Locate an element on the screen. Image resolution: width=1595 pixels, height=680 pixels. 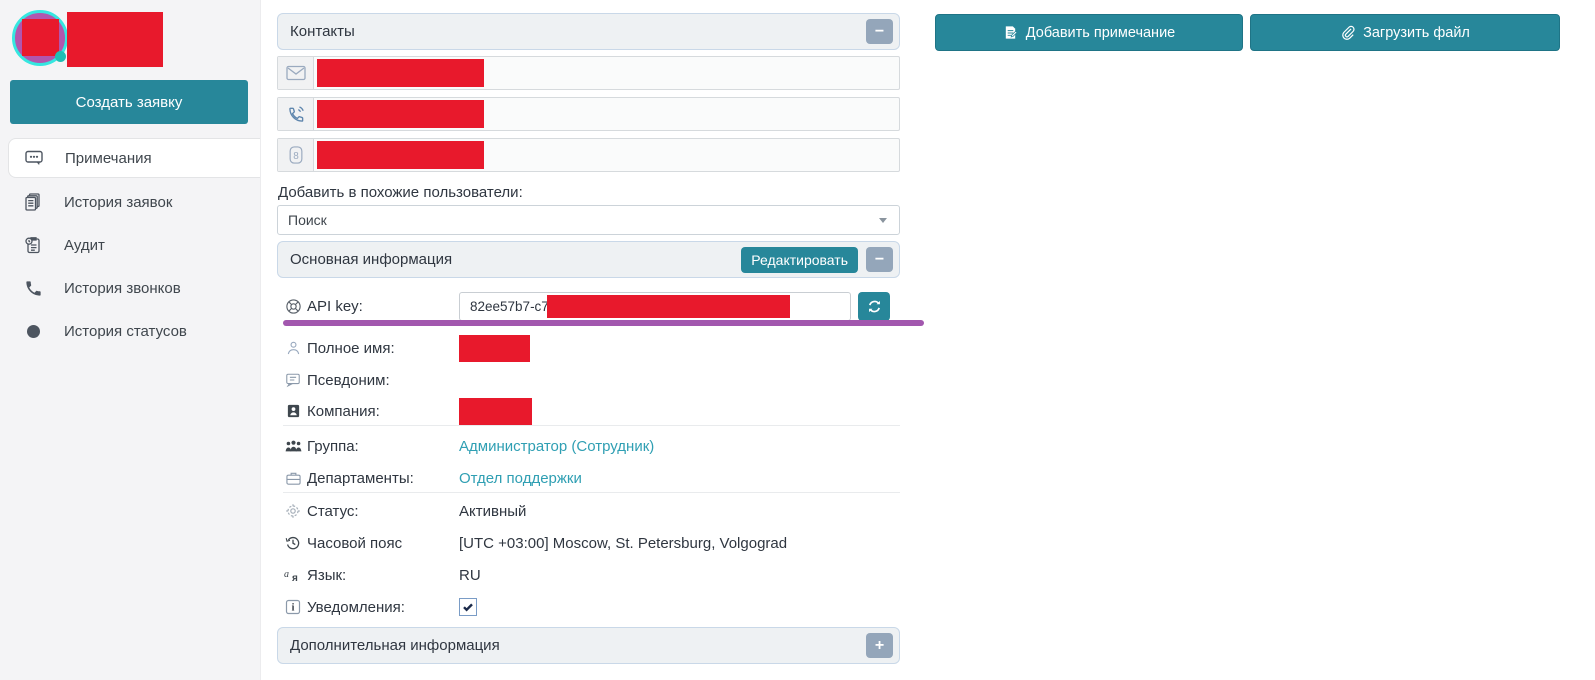
contacts-panel-title: Контакты is located at coordinates (322, 31).